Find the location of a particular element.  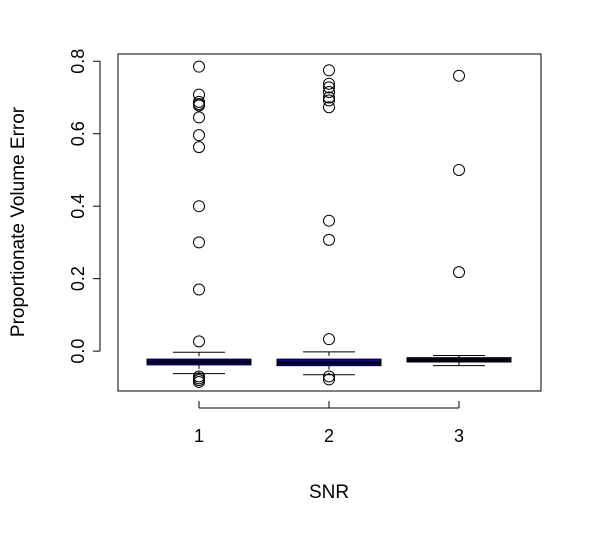

x-axis: 1 2 3 is located at coordinates (329, 423).